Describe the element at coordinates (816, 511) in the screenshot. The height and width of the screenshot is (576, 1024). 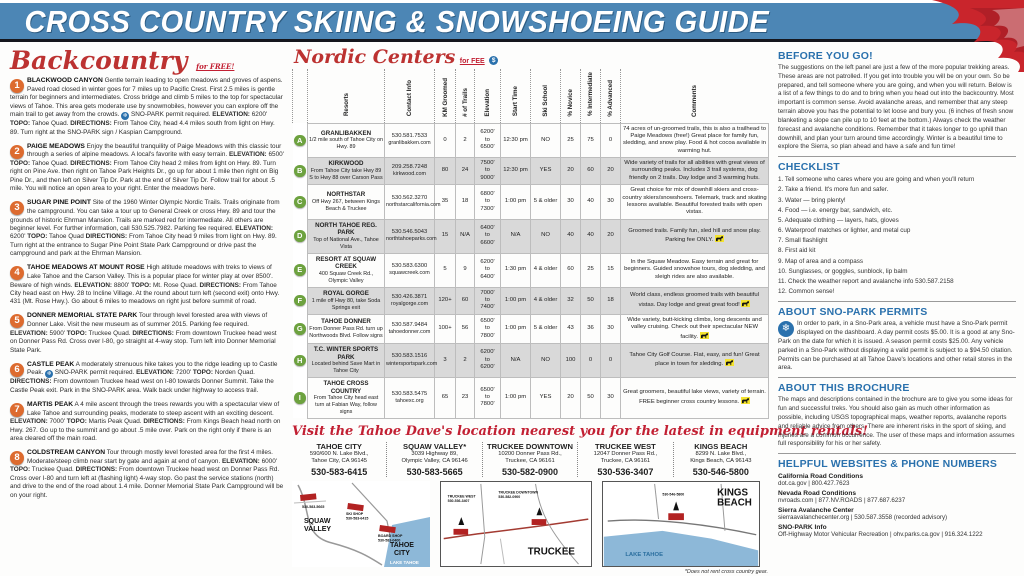
I see `site-name: Sierra Avalanche Center` at that location.